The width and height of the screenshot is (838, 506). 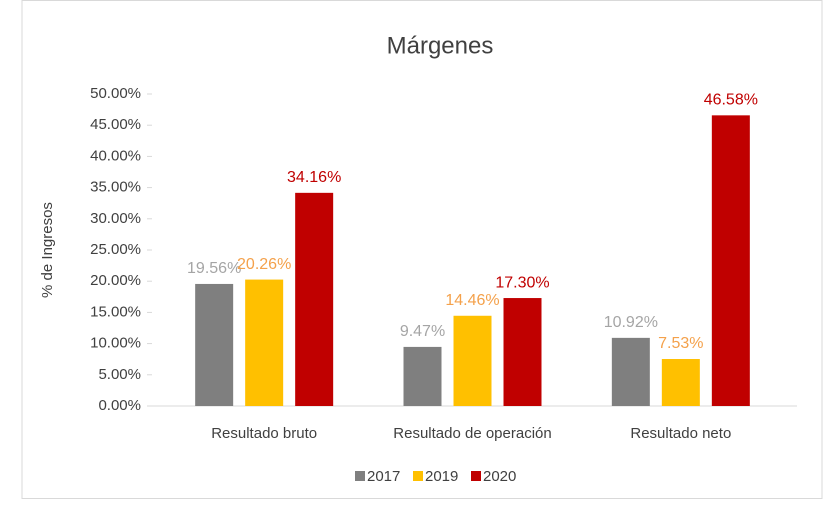 I want to click on chart-title: Márgenes, so click(x=440, y=45).